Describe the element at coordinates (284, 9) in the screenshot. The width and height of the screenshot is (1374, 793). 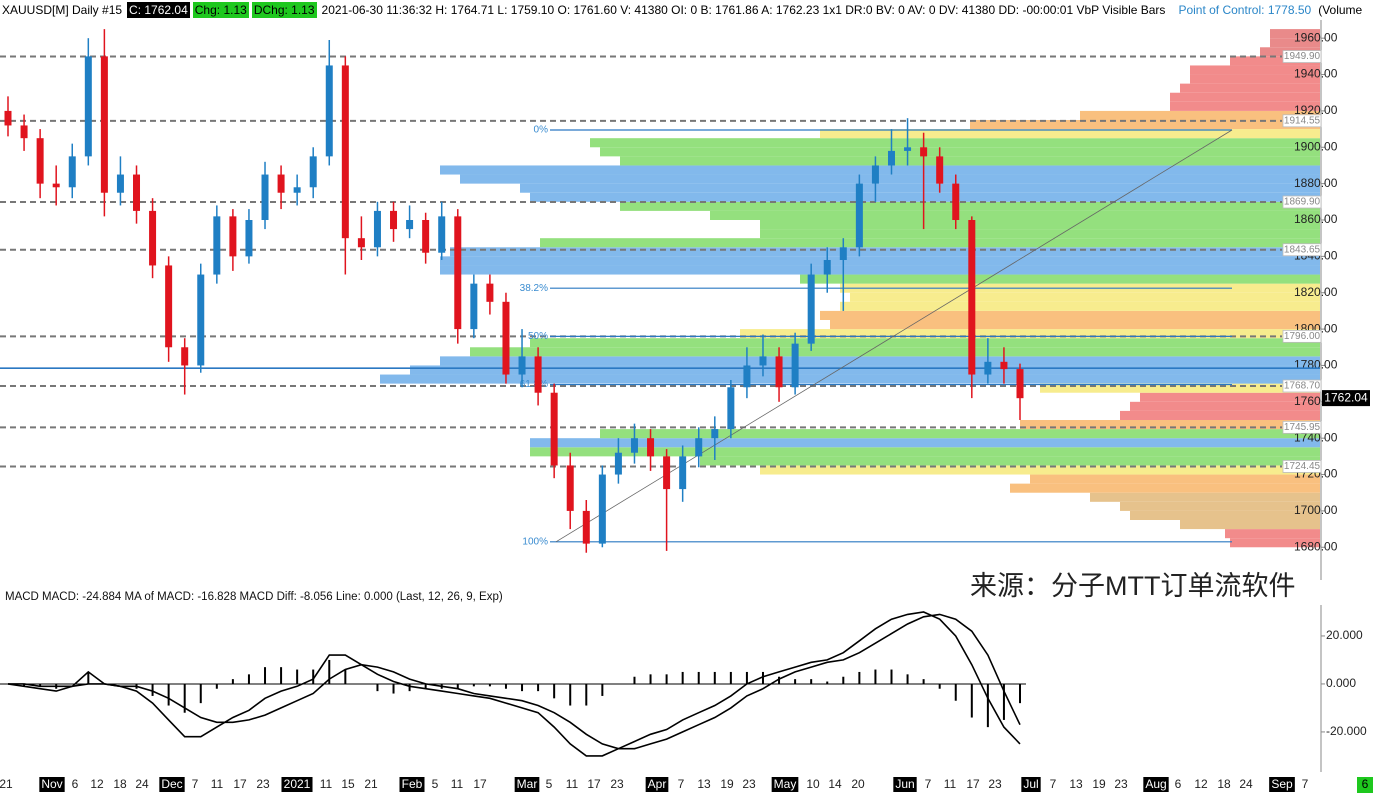
I see `daily-change: DChg: 1.13` at that location.